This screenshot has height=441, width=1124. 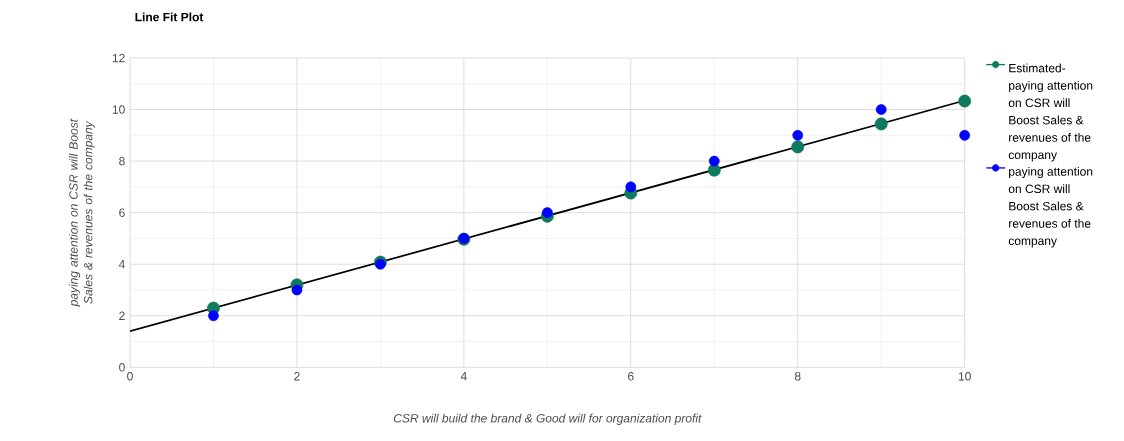 I want to click on x-tick-label: 10, so click(x=964, y=376).